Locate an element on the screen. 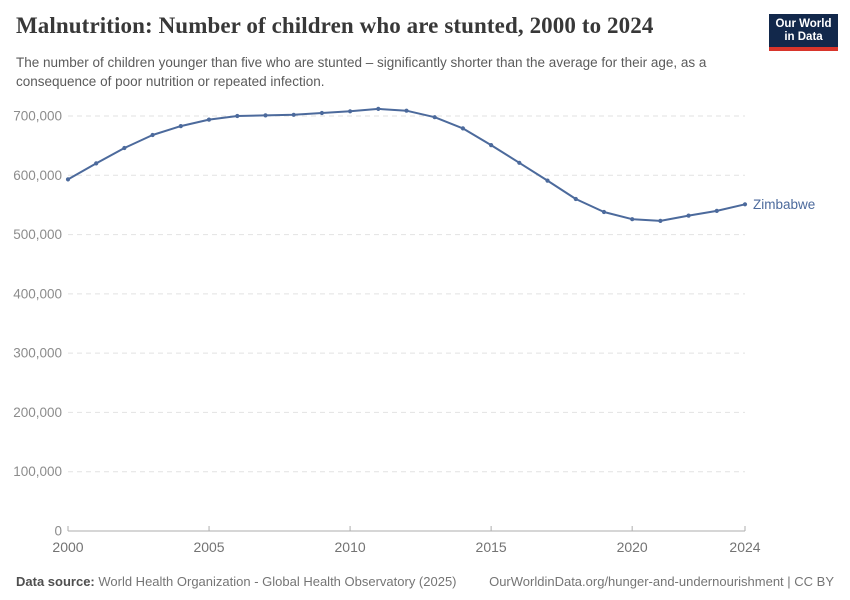 The width and height of the screenshot is (850, 600). x-axis-label: 2000 is located at coordinates (67, 547).